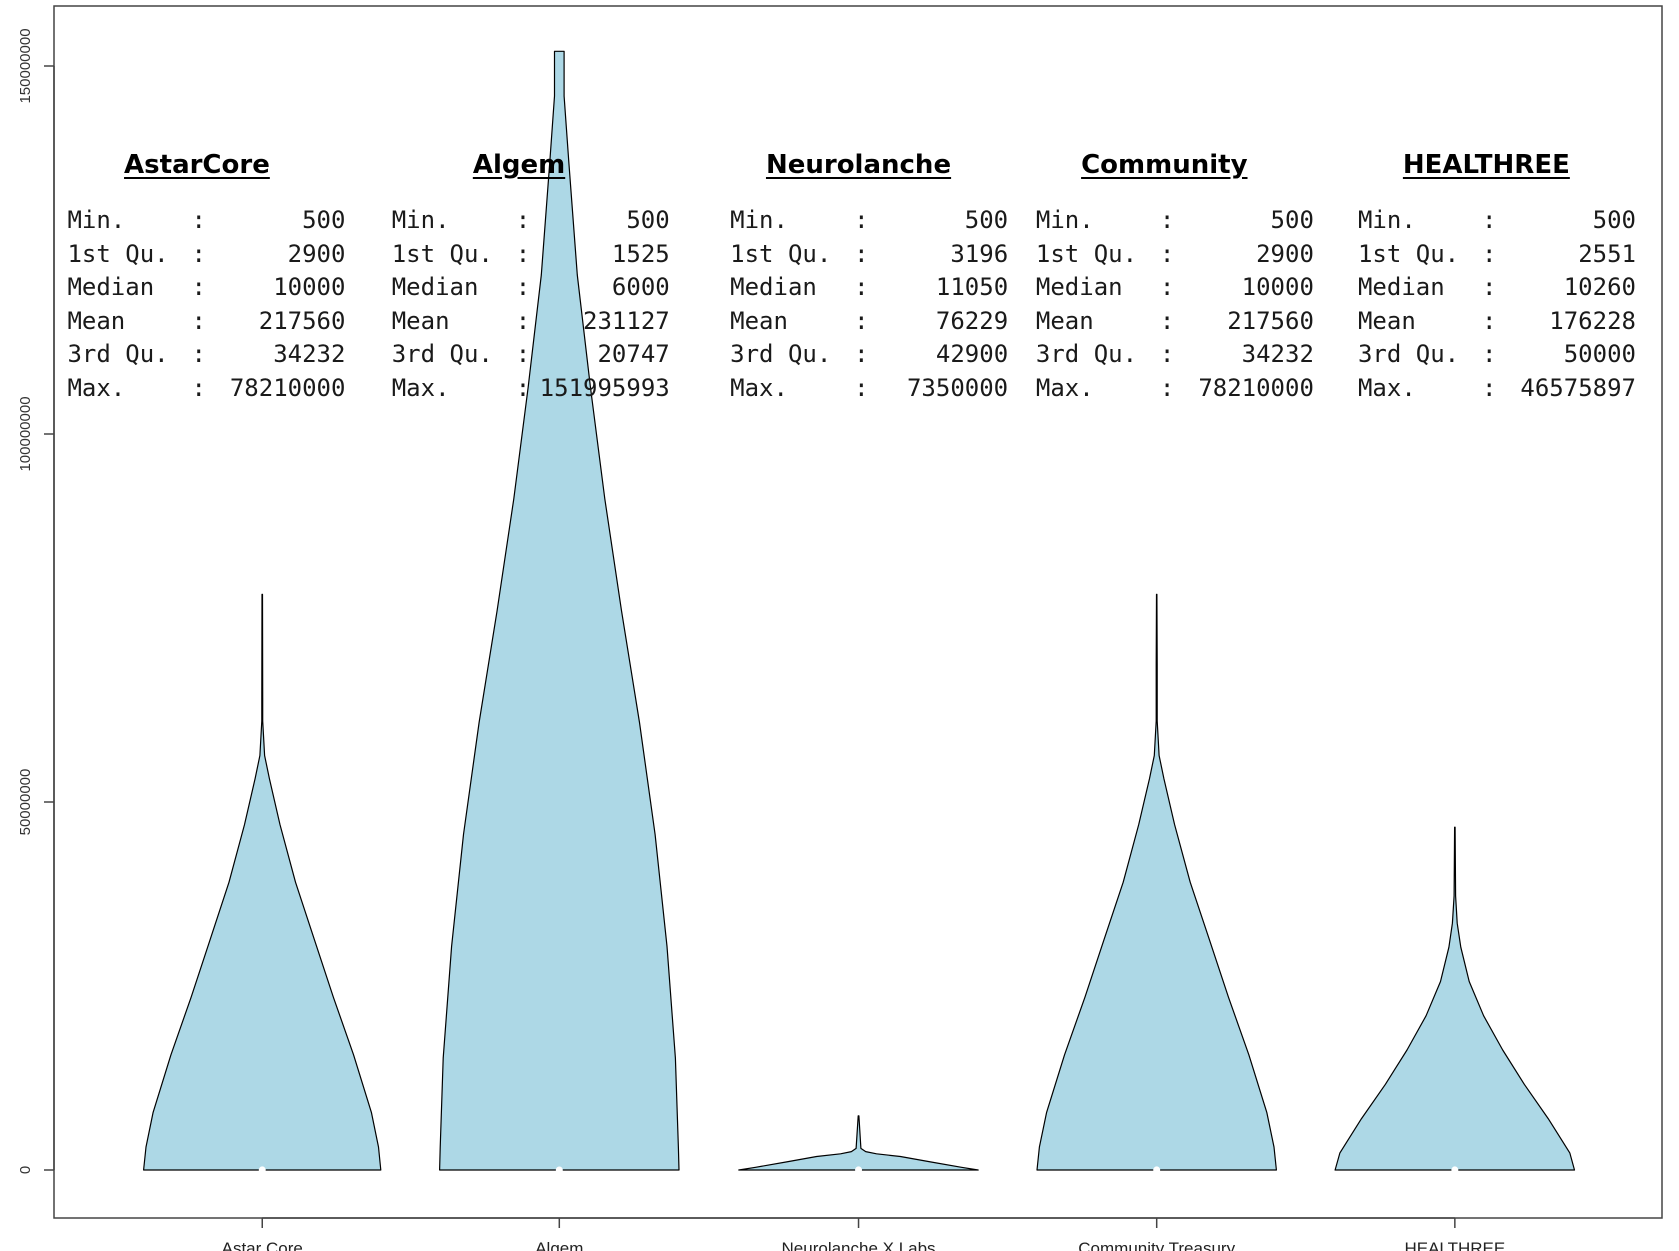 The image size is (1679, 1251). Describe the element at coordinates (25, 433) in the screenshot. I see `y-tick-label: 100000000` at that location.